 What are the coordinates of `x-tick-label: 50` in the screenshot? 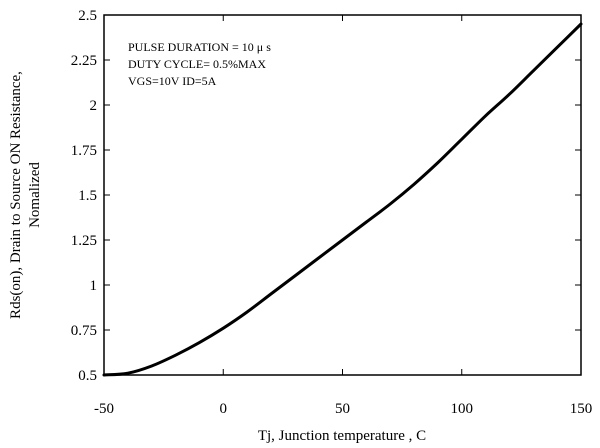 It's located at (342, 409).